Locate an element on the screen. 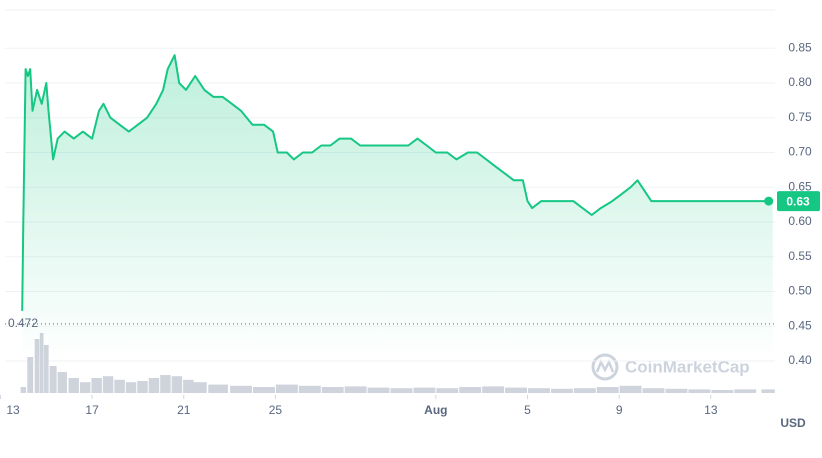  watermark-logo-mark is located at coordinates (605, 365).